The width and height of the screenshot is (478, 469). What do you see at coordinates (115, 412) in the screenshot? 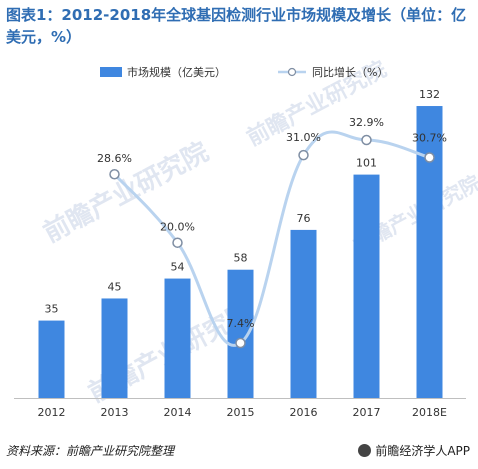
I see `x-tick-label: 2013` at bounding box center [115, 412].